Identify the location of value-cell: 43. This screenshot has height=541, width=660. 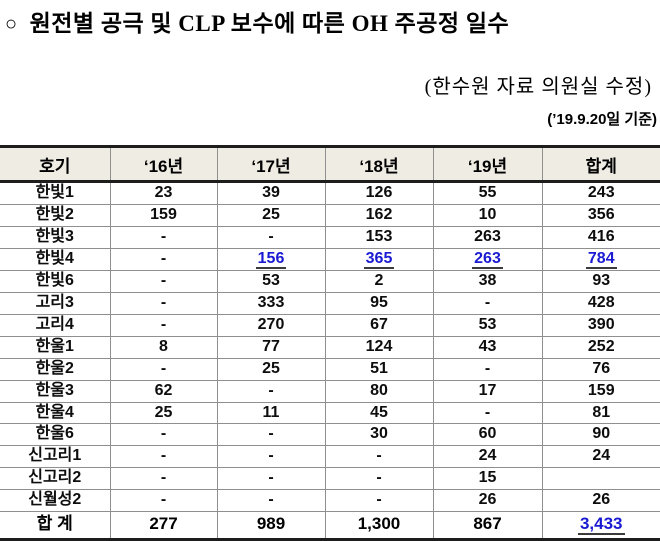
(487, 347).